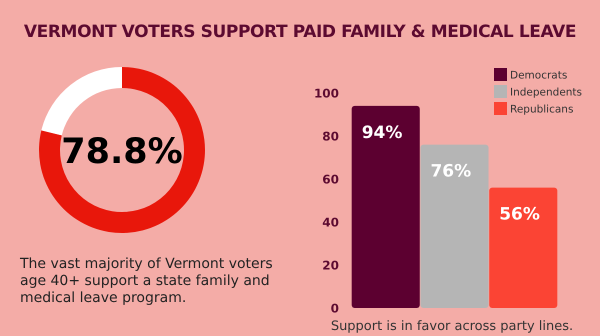 The height and width of the screenshot is (336, 600). What do you see at coordinates (326, 93) in the screenshot?
I see `y-tick-label: 100` at bounding box center [326, 93].